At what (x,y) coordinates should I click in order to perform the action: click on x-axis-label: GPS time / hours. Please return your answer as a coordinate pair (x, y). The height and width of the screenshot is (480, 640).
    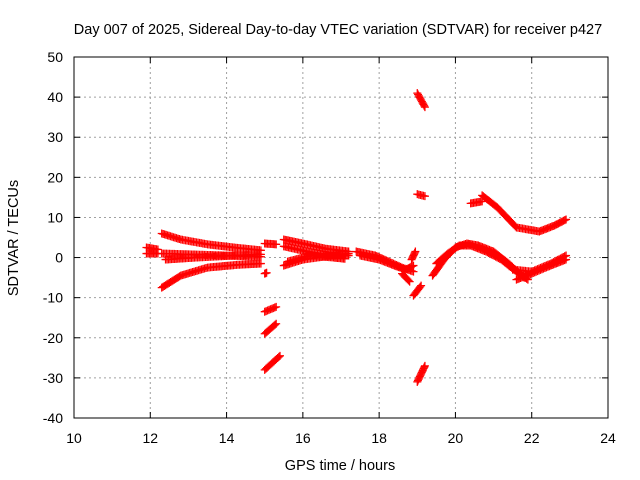
    Looking at the image, I should click on (340, 466).